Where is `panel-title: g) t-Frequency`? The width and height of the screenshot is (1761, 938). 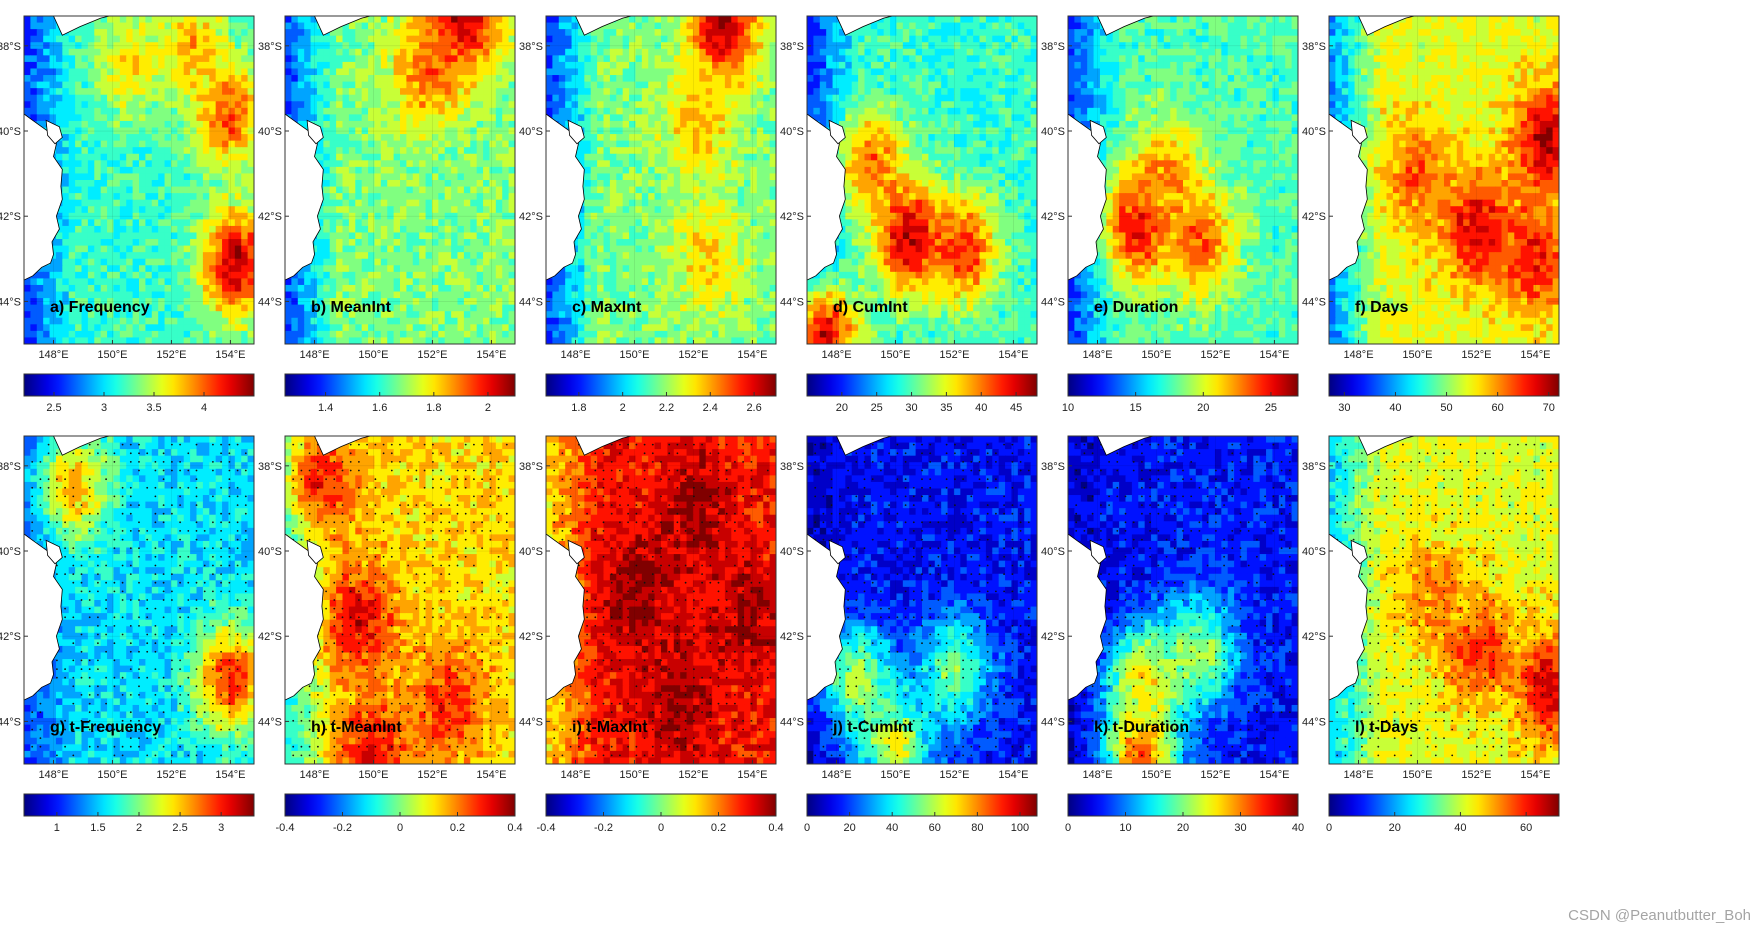 panel-title: g) t-Frequency is located at coordinates (105, 727).